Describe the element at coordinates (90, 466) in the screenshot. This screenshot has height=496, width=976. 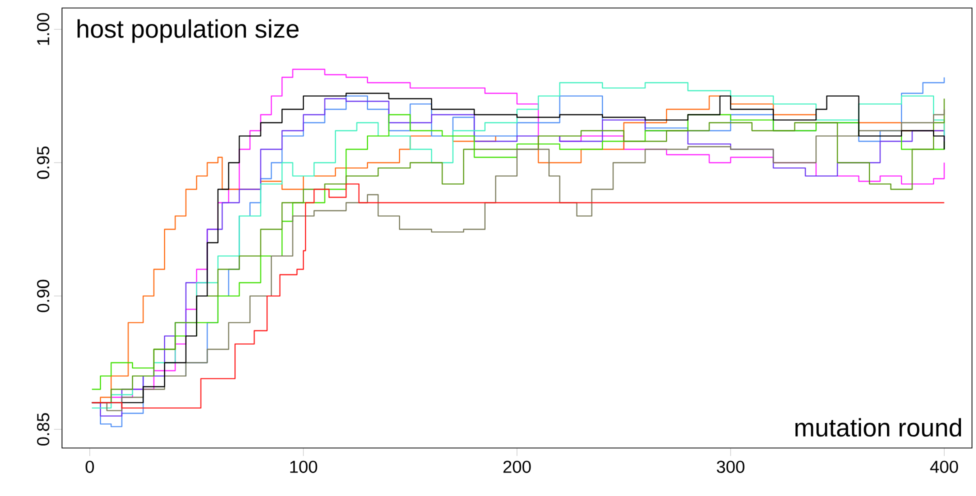
I see `x-tick-label: 0` at that location.